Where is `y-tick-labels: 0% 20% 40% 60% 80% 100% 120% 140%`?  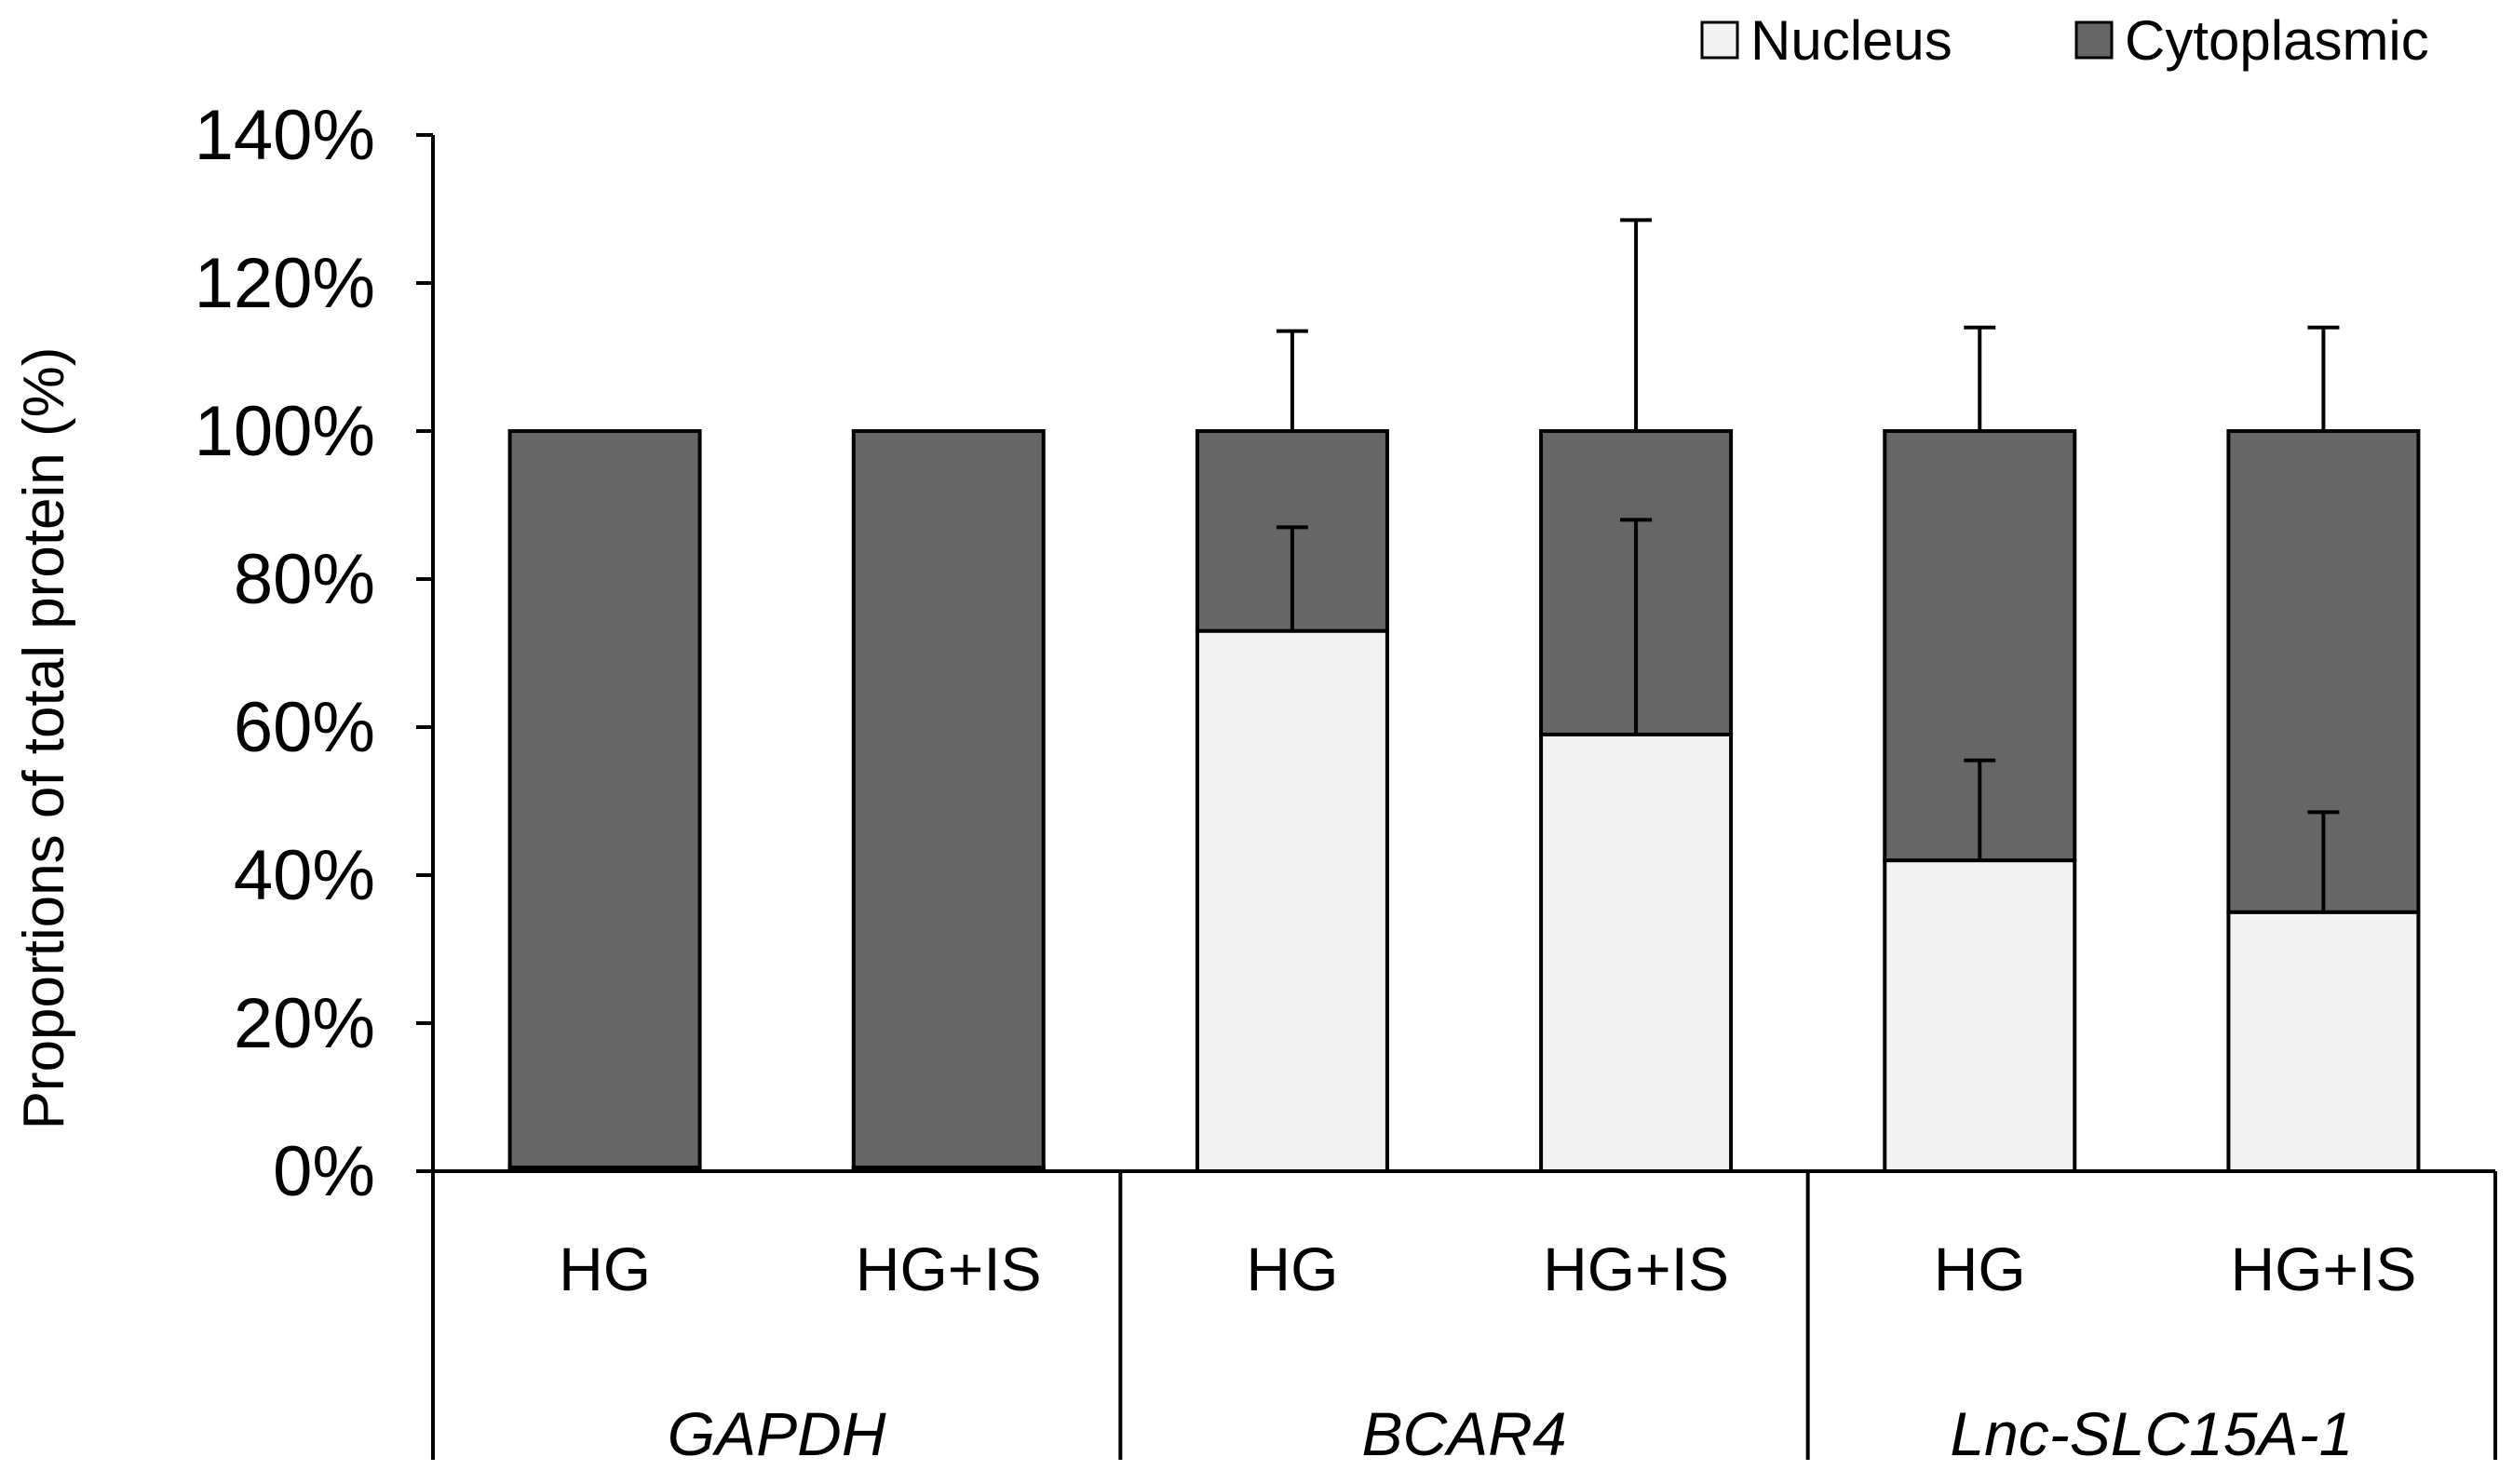 y-tick-labels: 0% 20% 40% 60% 80% 100% 120% 140% is located at coordinates (285, 653).